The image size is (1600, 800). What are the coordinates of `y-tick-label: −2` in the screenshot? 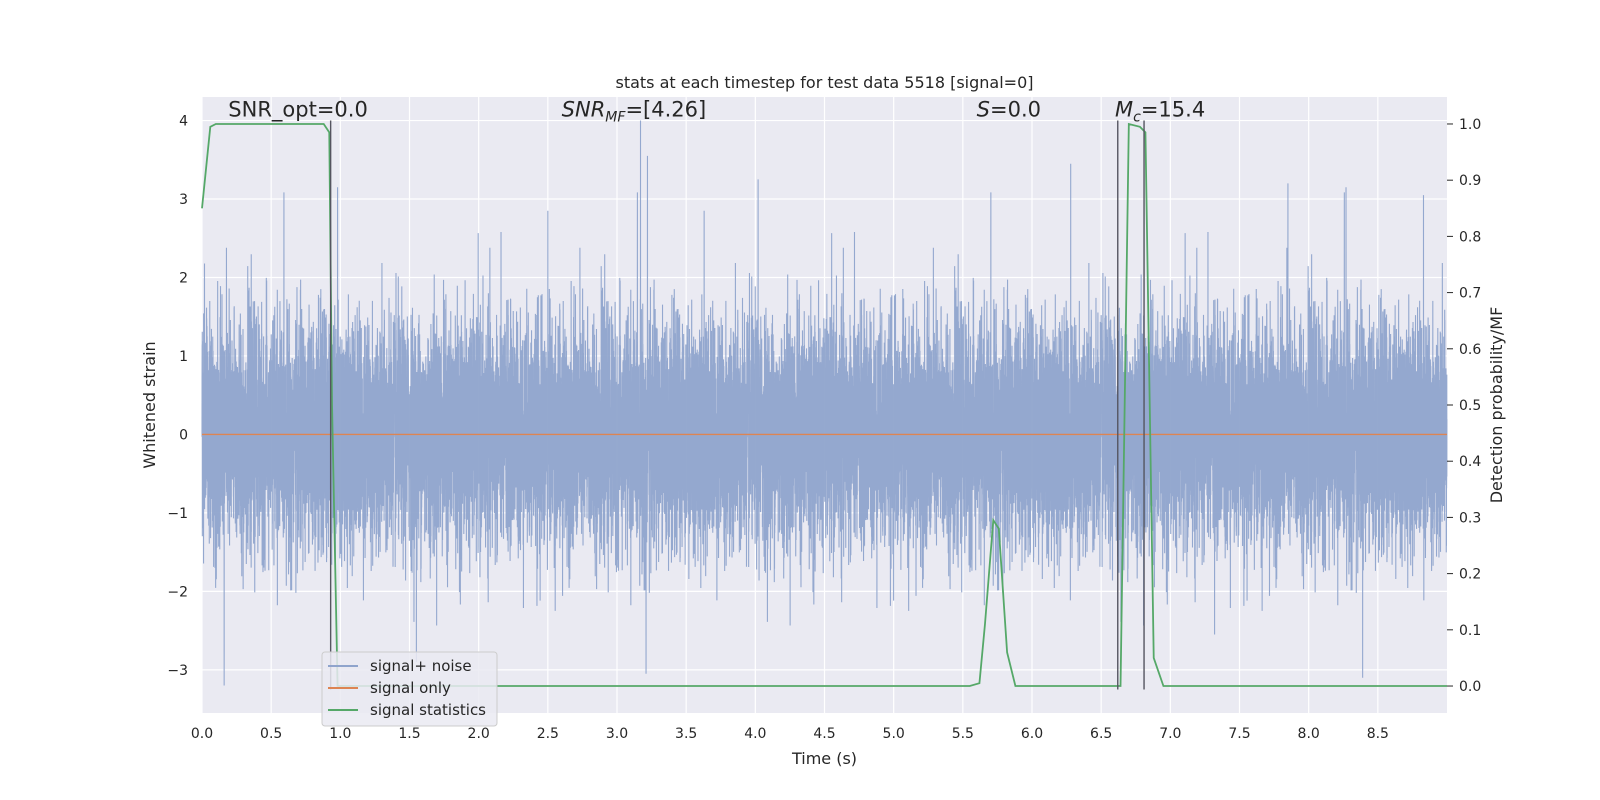 It's located at (177, 592).